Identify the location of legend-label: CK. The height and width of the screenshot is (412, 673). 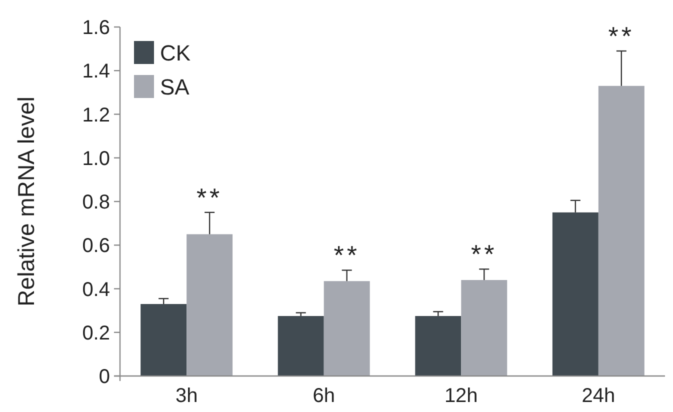
(175, 53).